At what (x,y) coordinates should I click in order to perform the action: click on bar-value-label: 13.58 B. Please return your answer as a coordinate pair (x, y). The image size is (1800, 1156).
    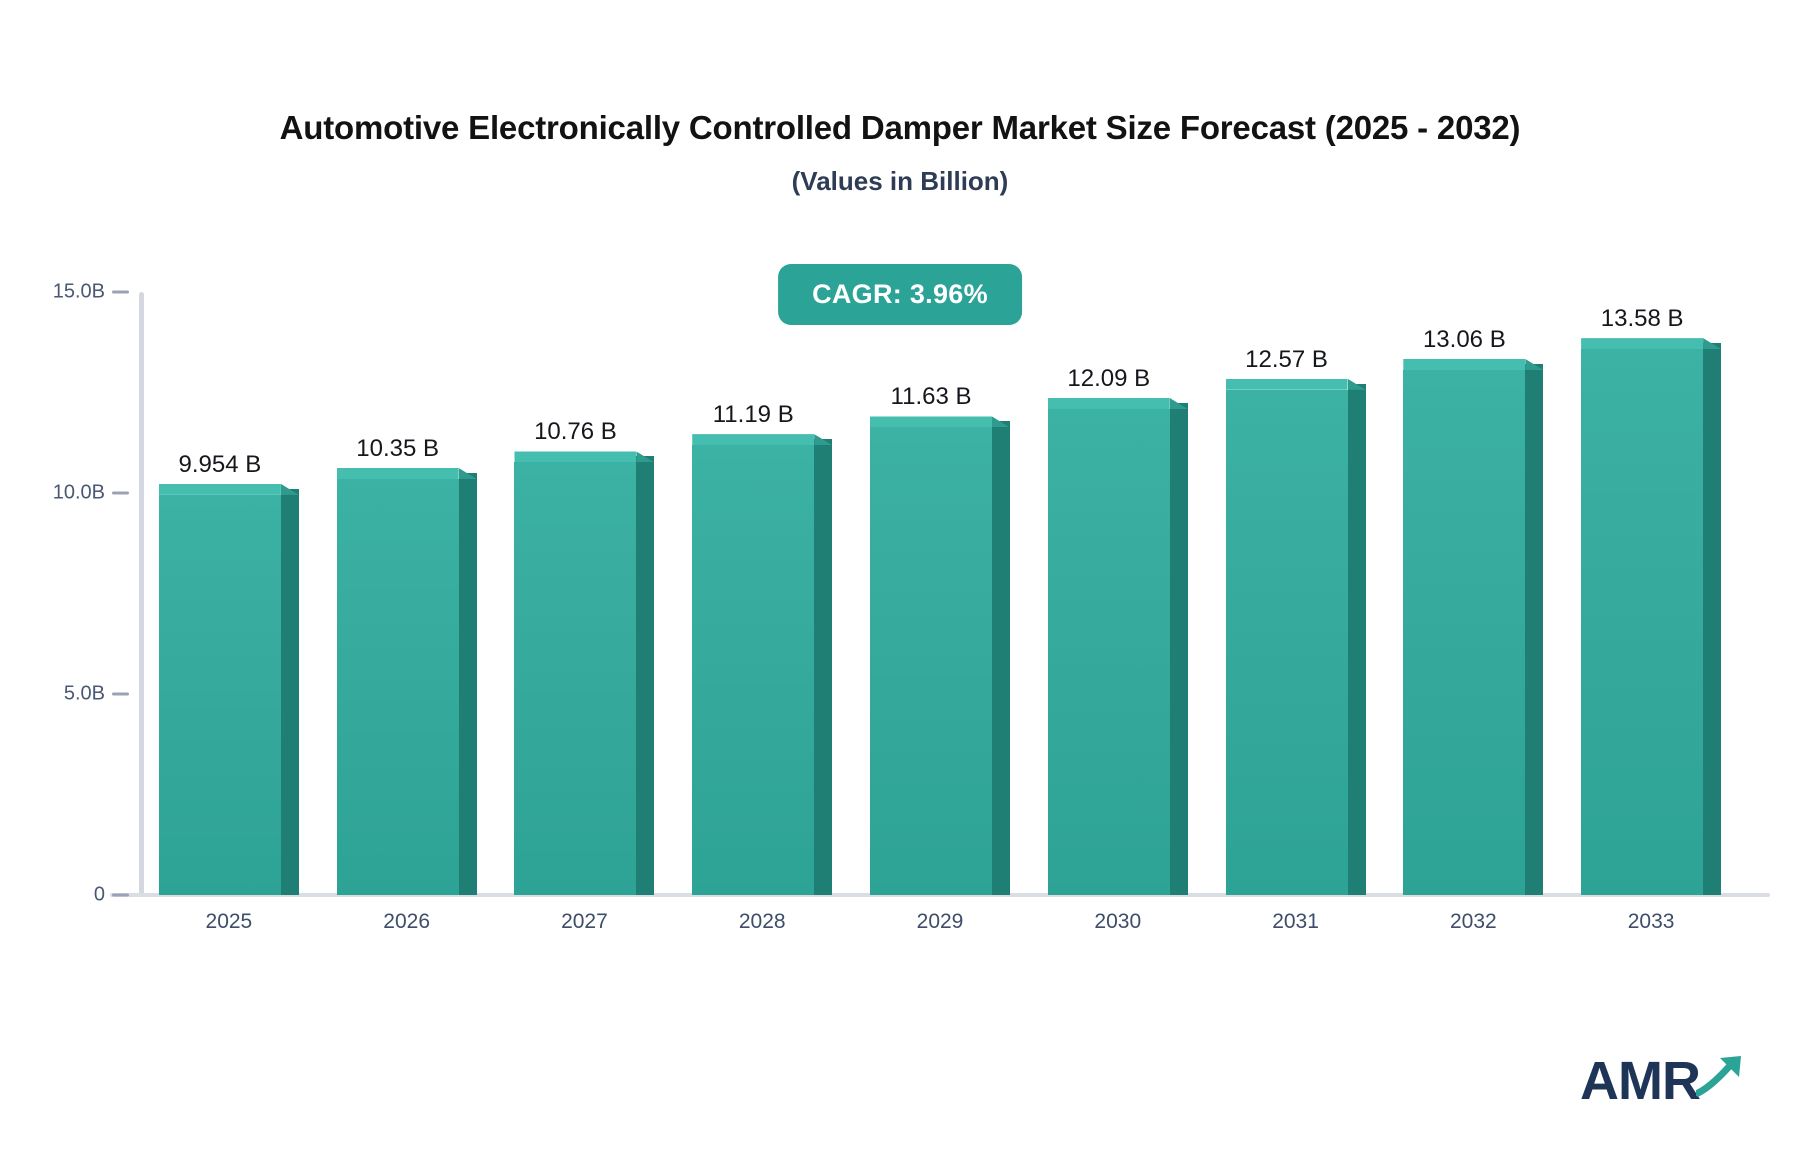
    Looking at the image, I should click on (1642, 319).